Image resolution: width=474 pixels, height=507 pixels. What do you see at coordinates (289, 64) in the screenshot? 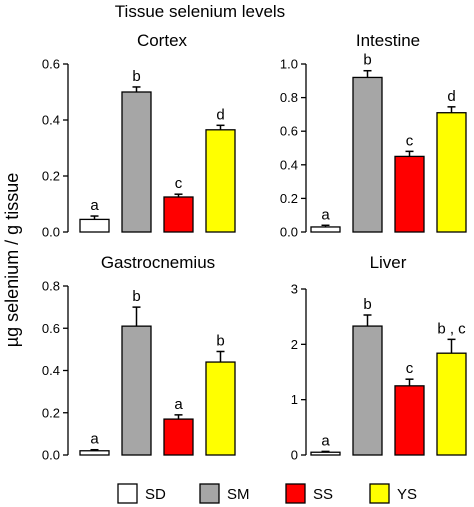
I see `y-tick-label: 1.0` at bounding box center [289, 64].